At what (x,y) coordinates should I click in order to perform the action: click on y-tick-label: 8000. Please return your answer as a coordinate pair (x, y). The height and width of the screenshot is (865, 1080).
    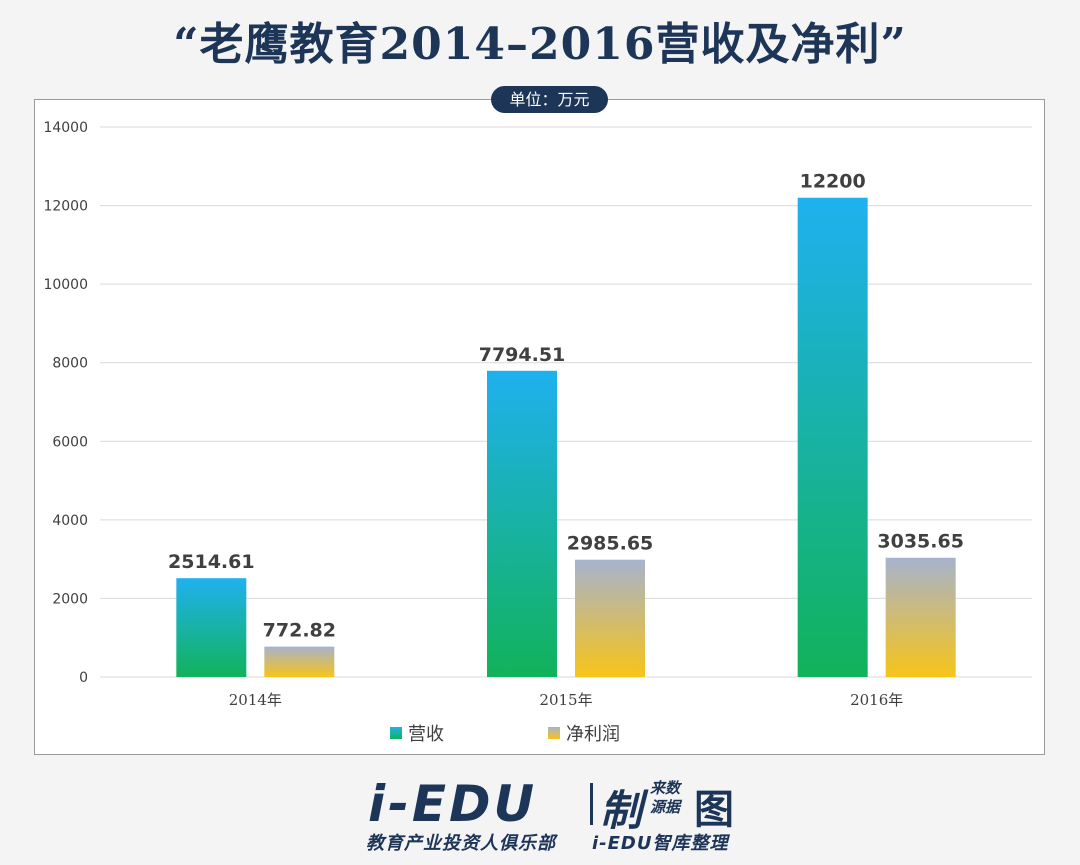
    Looking at the image, I should click on (70, 364).